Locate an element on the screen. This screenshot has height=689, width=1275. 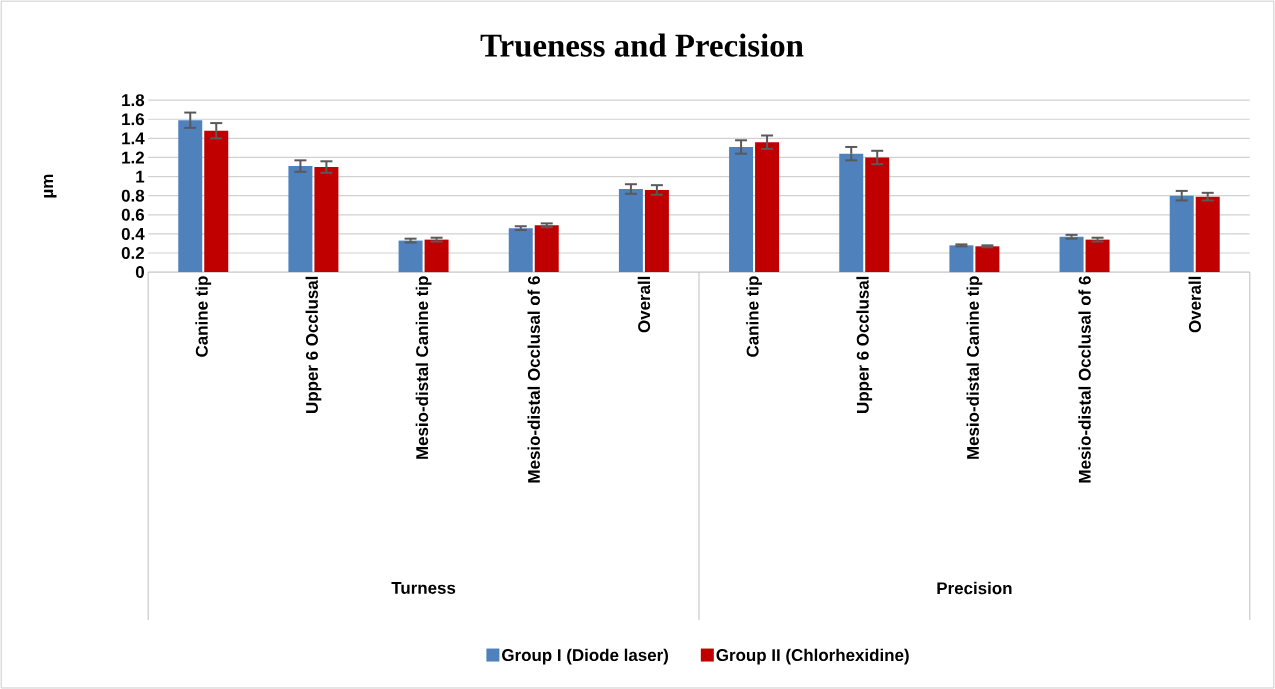
y-axis-title: µm is located at coordinates (50, 186).